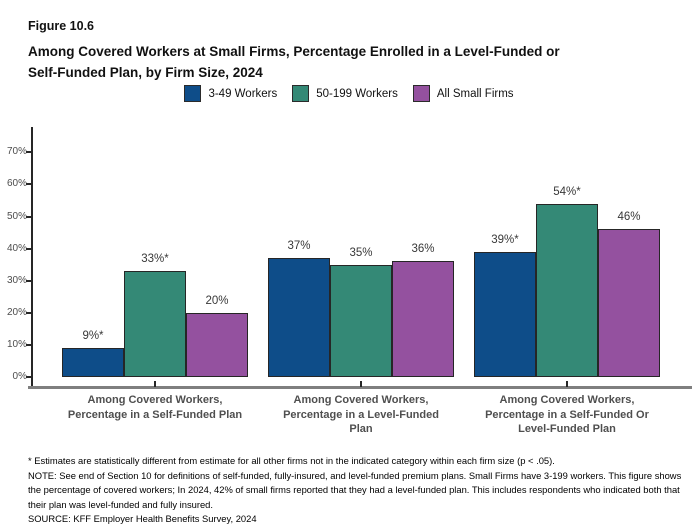  What do you see at coordinates (16, 152) in the screenshot?
I see `y-axis-tick-label: 70%` at bounding box center [16, 152].